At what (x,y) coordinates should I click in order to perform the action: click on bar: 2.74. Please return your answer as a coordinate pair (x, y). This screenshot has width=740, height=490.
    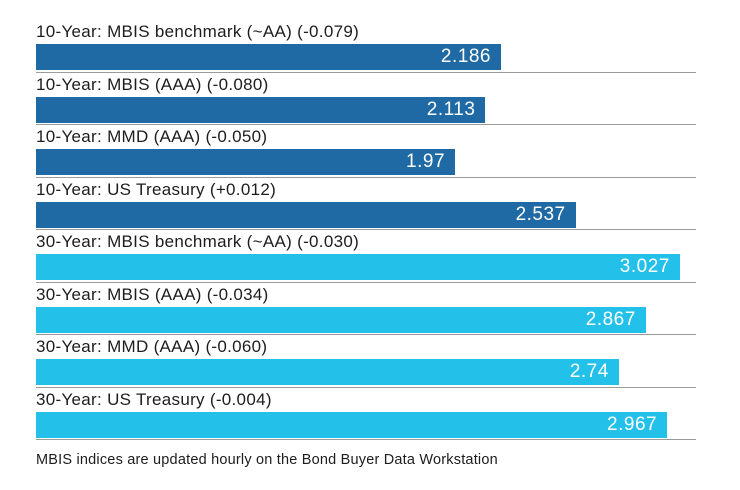
    Looking at the image, I should click on (327, 372).